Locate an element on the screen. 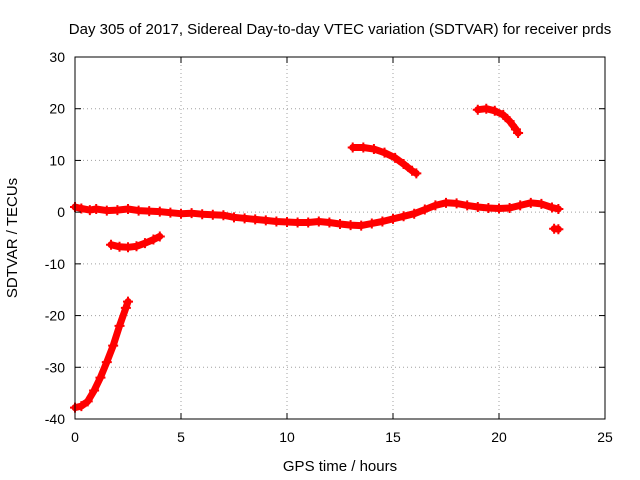 The image size is (640, 480). x-axis-label: GPS time / hours is located at coordinates (340, 466).